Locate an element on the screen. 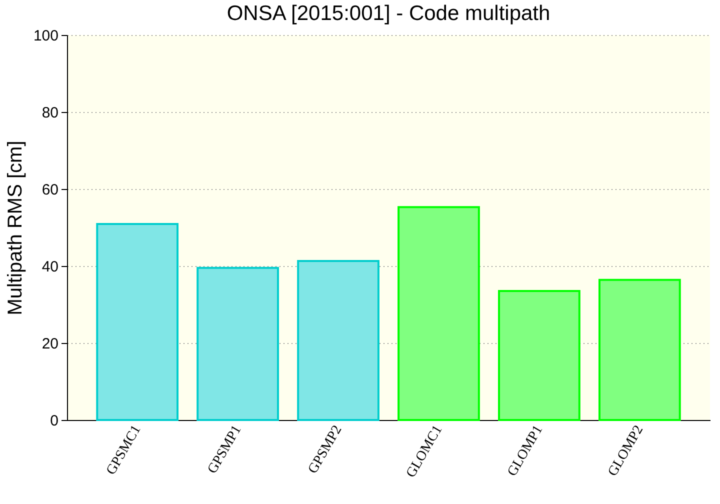 The image size is (720, 504). y-tick-label: 0 is located at coordinates (54, 421).